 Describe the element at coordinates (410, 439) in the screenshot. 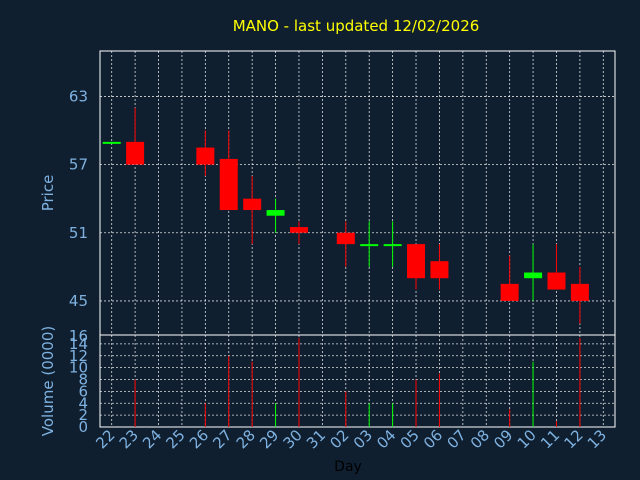

I see `x-tick-label: 05` at that location.